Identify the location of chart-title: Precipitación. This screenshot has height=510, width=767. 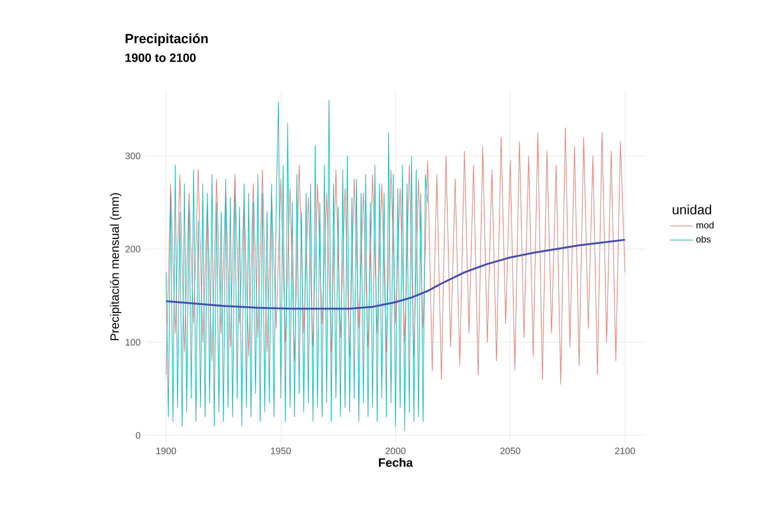
(167, 40).